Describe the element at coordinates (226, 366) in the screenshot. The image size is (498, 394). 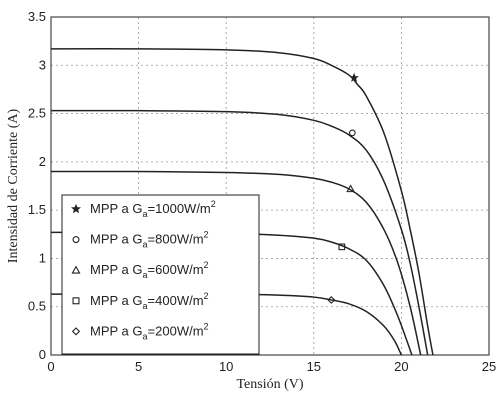
I see `x-tick-label: 10` at that location.